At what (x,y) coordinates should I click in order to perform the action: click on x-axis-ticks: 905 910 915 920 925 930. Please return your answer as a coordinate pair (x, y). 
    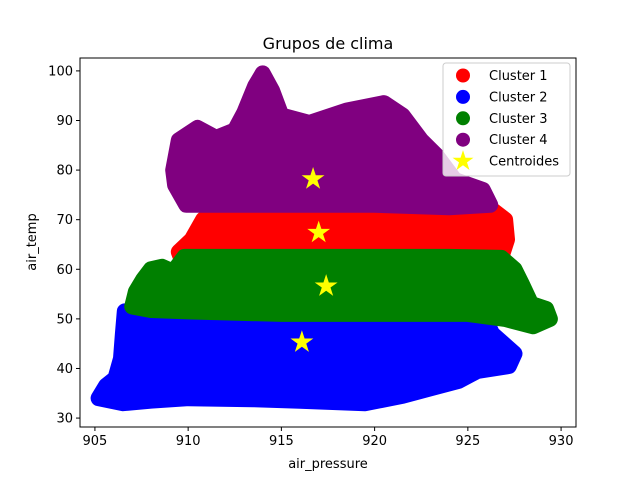
    Looking at the image, I should click on (328, 438).